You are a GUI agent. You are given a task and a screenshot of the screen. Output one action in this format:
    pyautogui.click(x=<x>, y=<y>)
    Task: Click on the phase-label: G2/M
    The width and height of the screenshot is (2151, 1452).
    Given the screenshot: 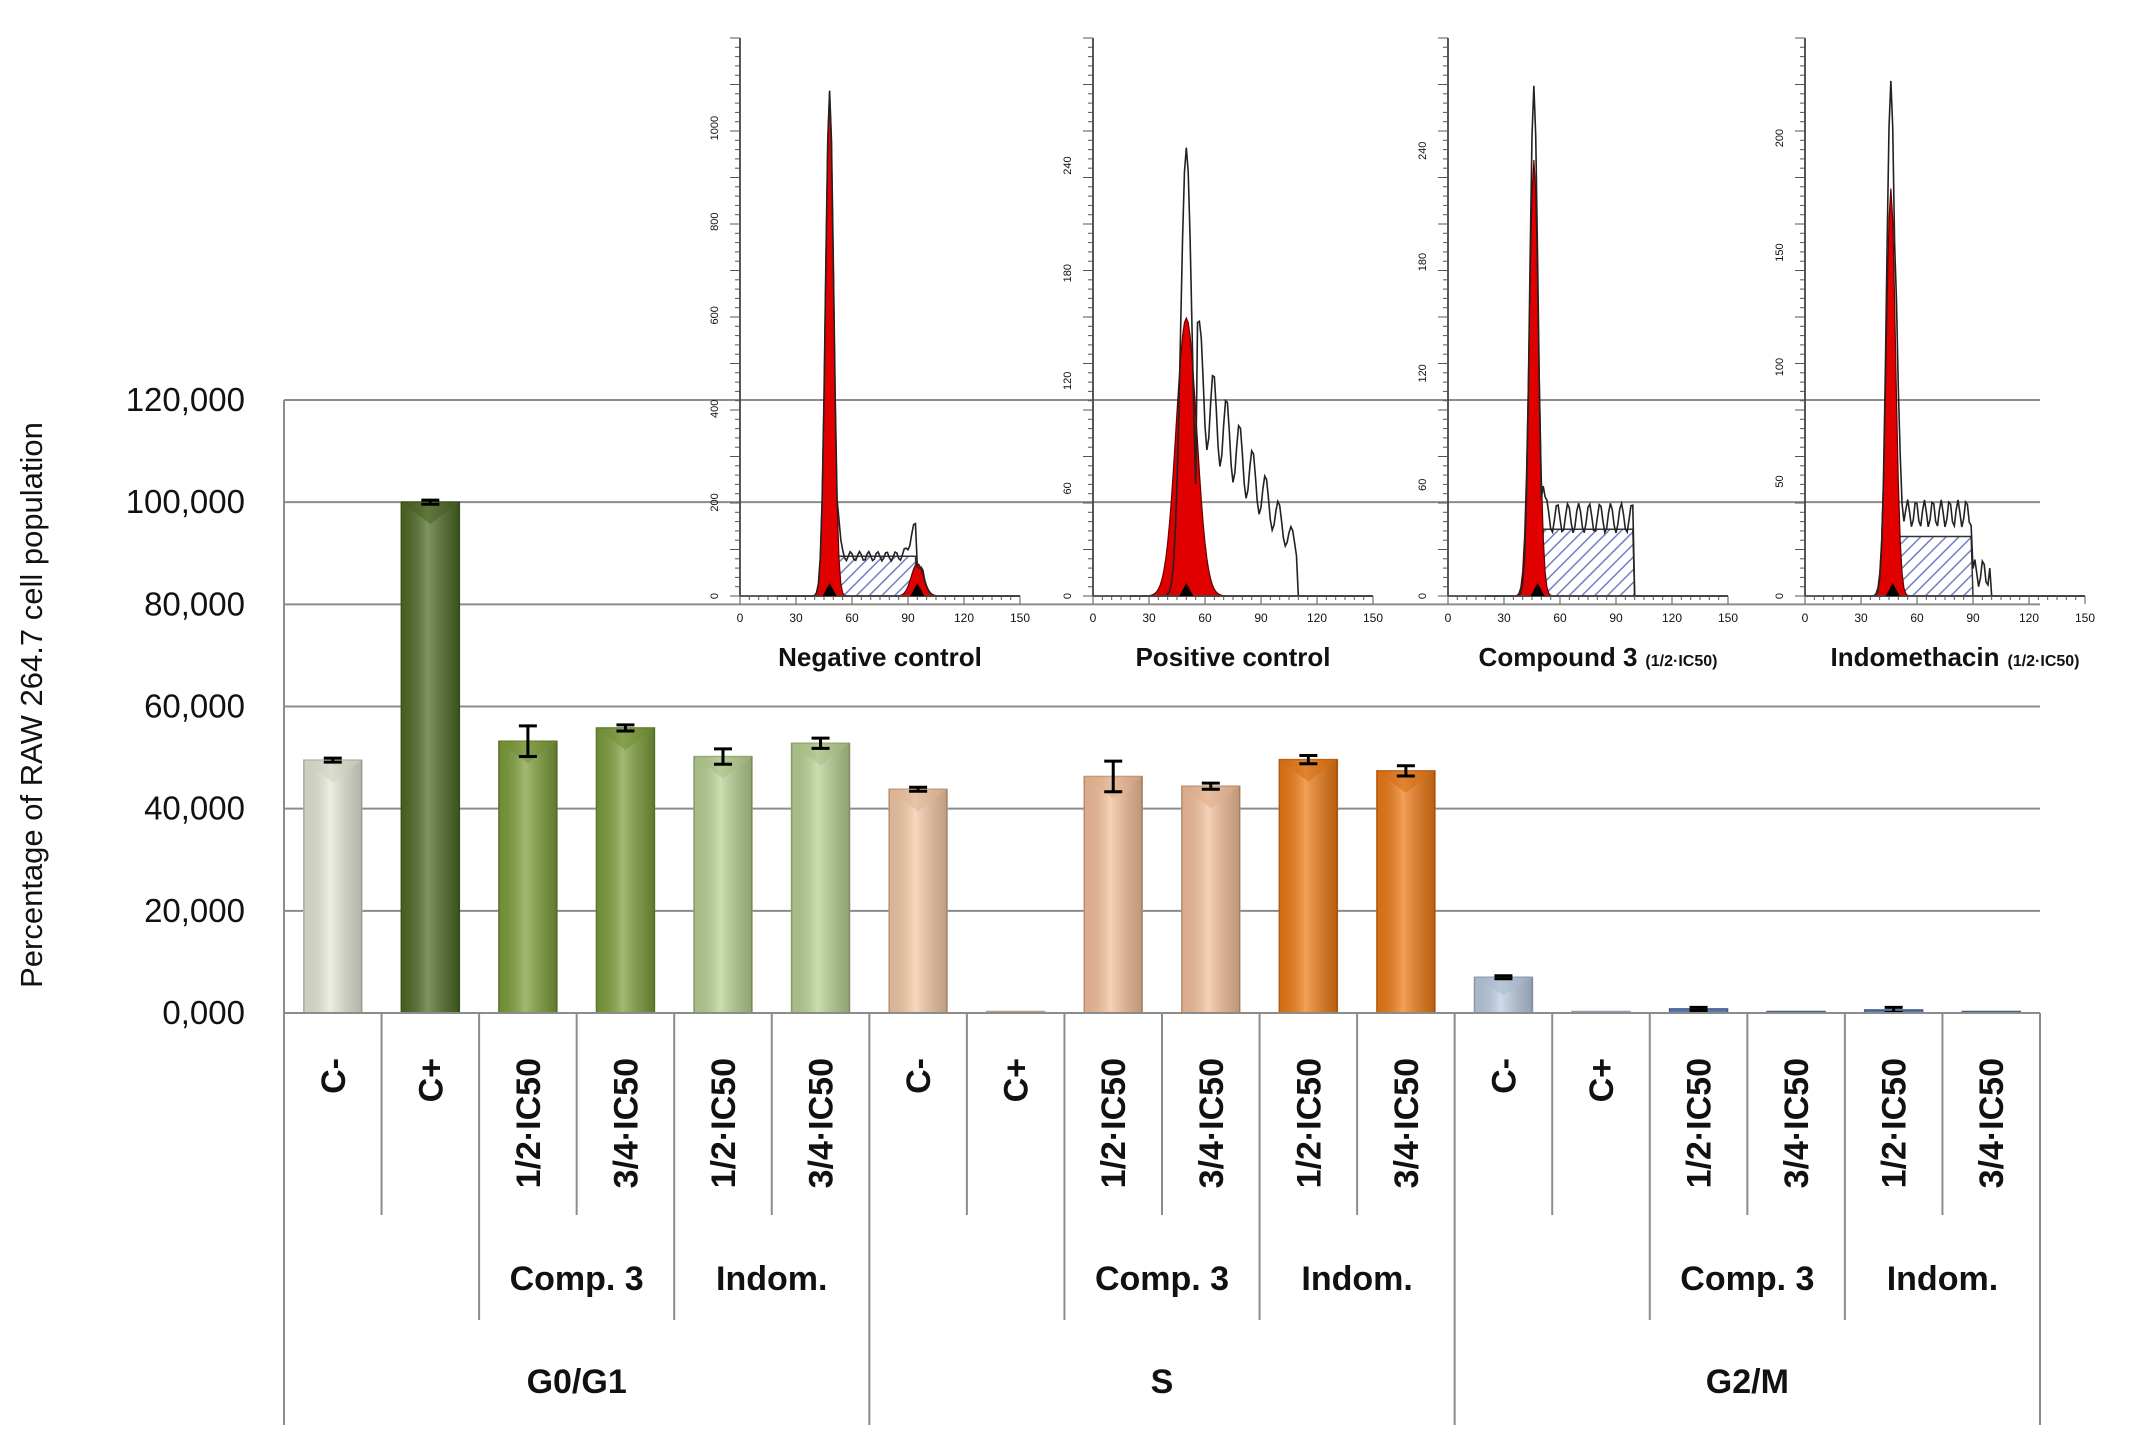 What is the action you would take?
    pyautogui.click(x=1747, y=1382)
    